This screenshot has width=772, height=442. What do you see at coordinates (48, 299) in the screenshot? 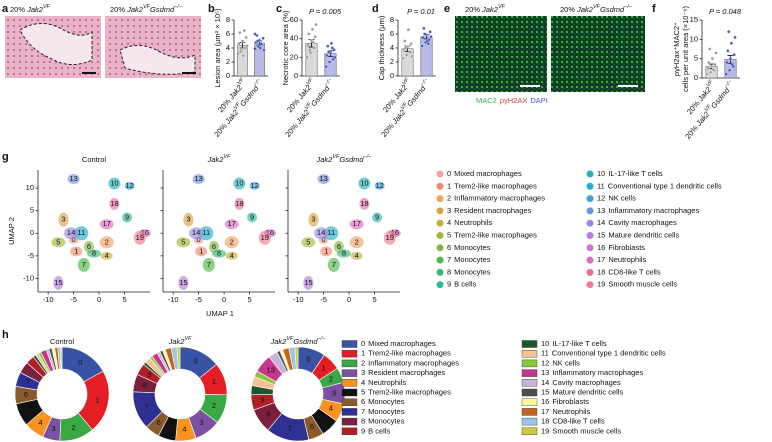
I see `x-tick-label: -10` at bounding box center [48, 299].